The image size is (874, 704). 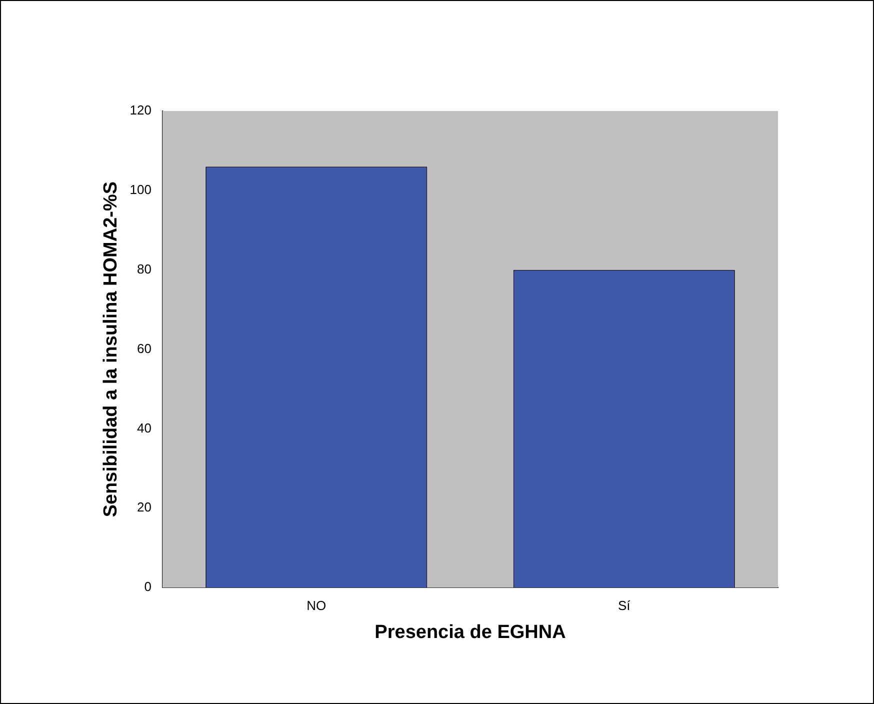 What do you see at coordinates (111, 349) in the screenshot?
I see `y-axis-title: Sensibilidad a la insulina HOMA2-%S` at bounding box center [111, 349].